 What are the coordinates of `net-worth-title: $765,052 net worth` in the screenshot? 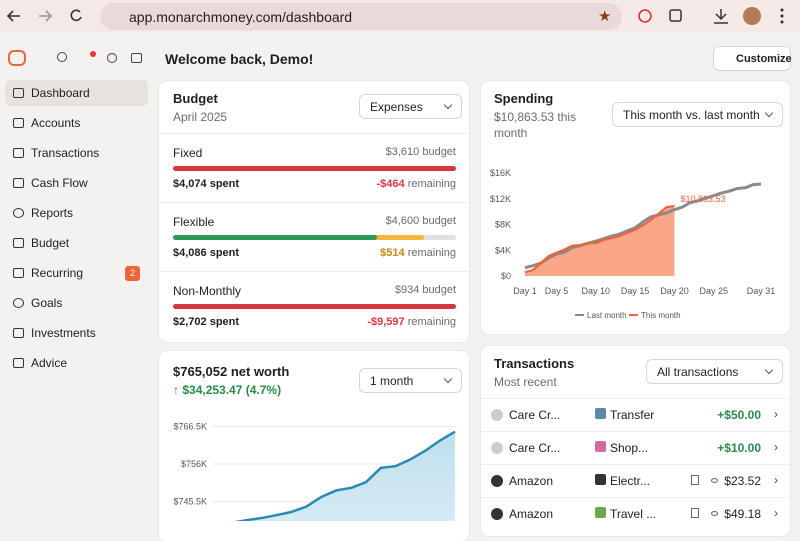 It's located at (231, 371).